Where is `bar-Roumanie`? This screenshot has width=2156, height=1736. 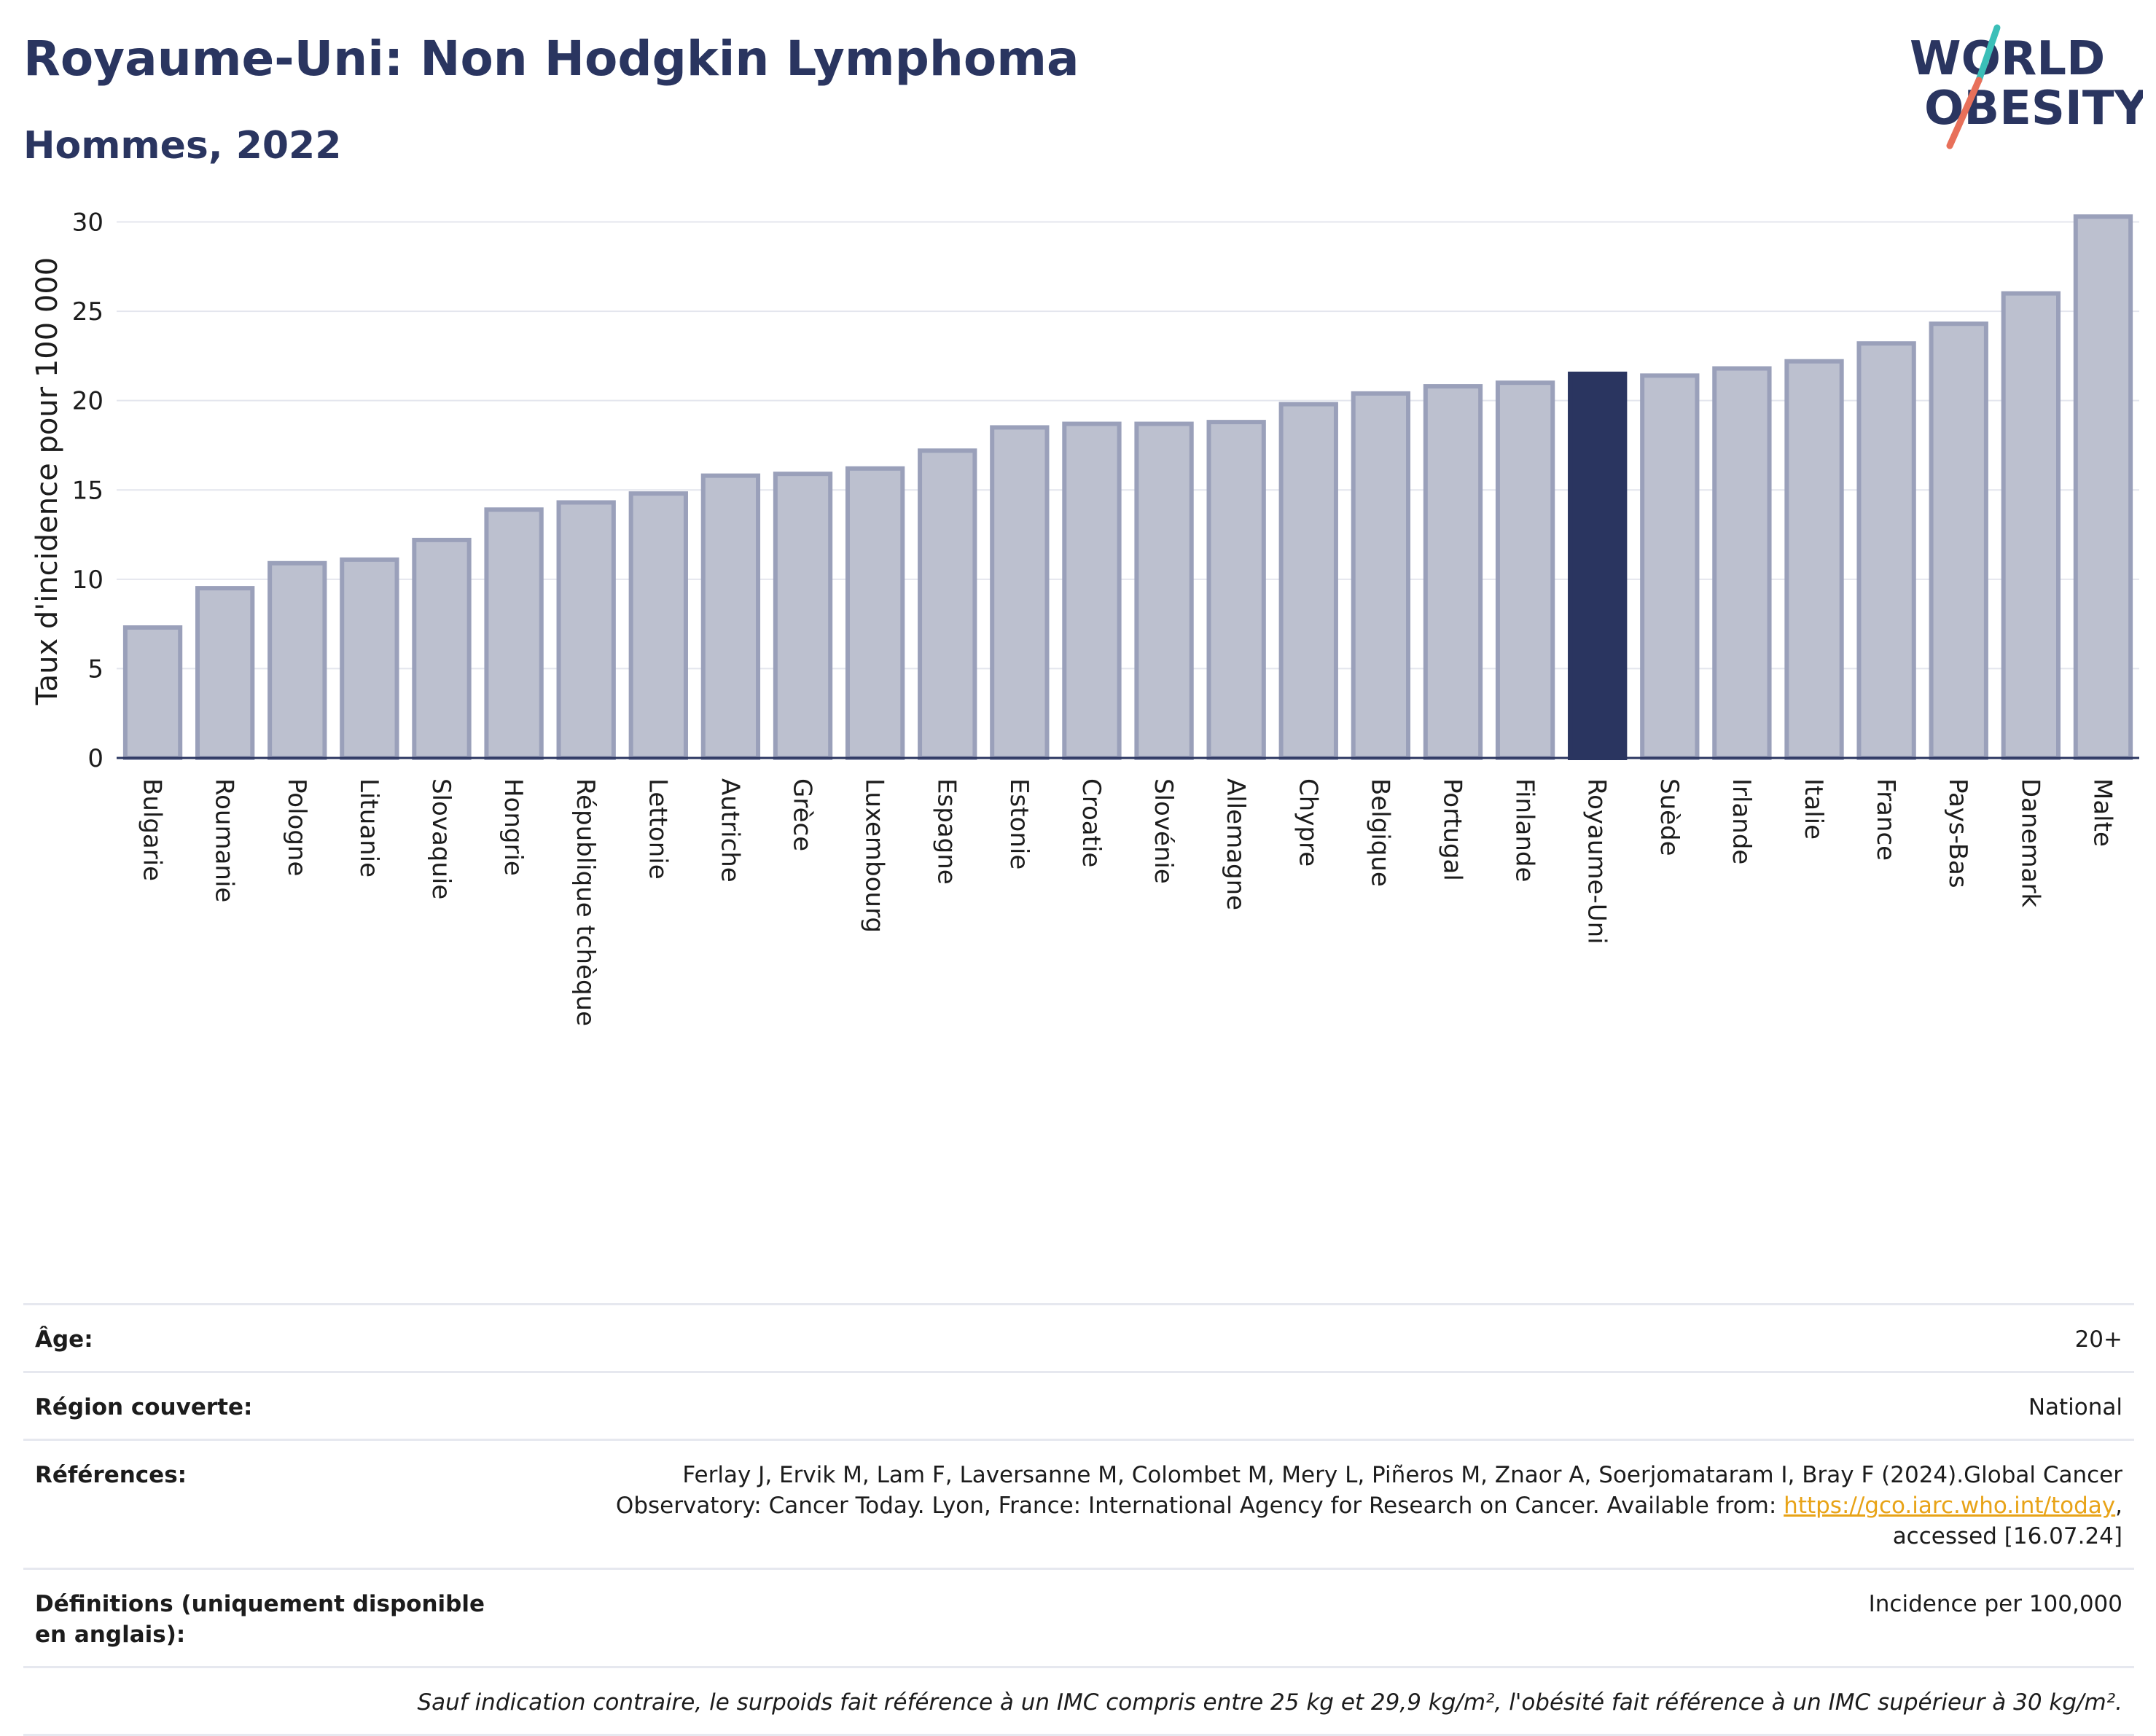
bar-Roumanie is located at coordinates (225, 674).